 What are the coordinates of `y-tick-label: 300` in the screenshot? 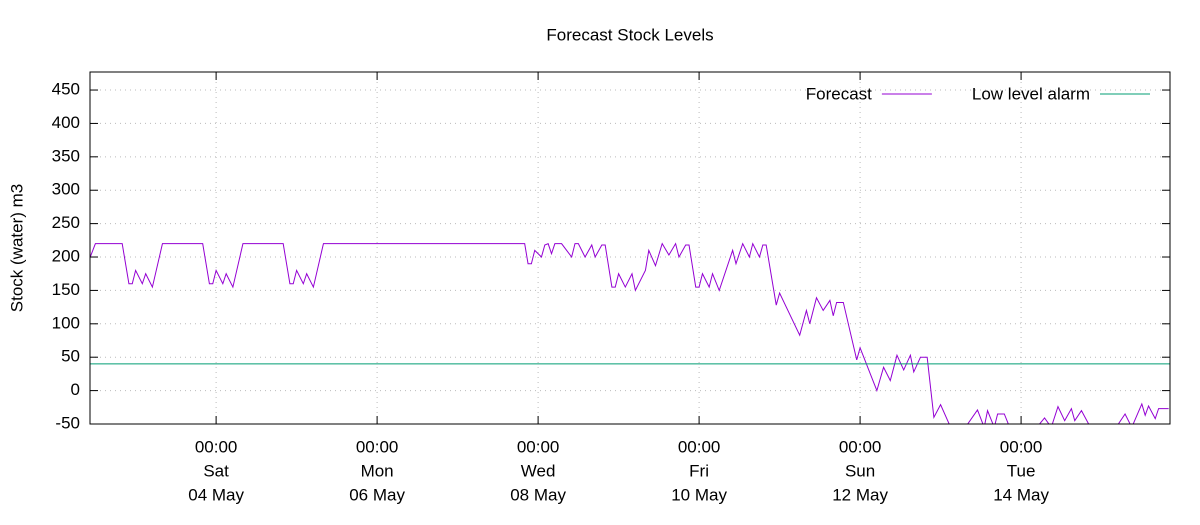 It's located at (66, 189).